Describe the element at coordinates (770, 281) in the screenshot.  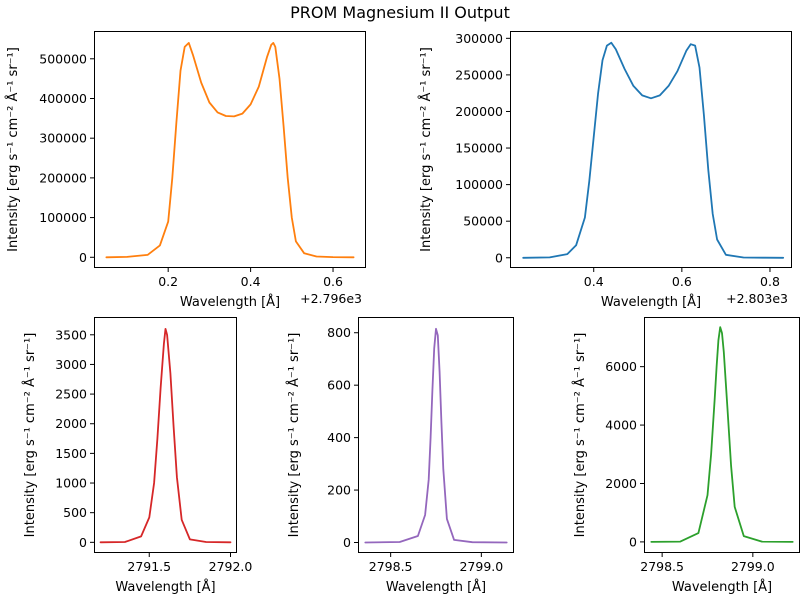
I see `x-tick-label: 0.8` at that location.